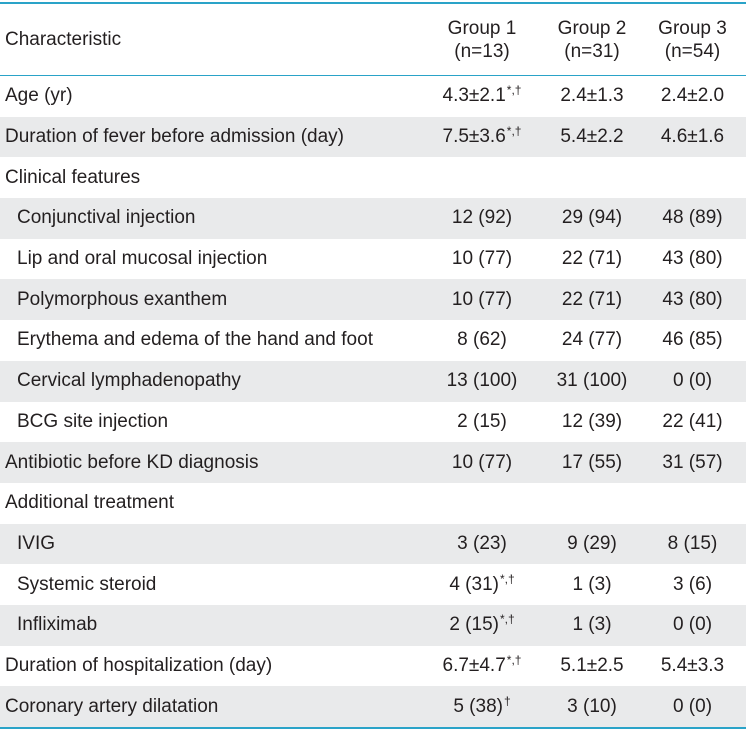 This screenshot has width=746, height=729. I want to click on cell-group-2: 2.4±1.3, so click(592, 96).